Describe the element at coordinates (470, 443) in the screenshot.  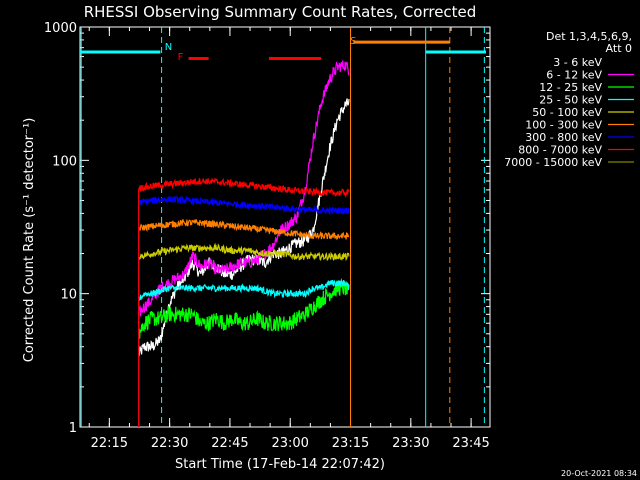
I see `x-tick-label: 23:45` at that location.